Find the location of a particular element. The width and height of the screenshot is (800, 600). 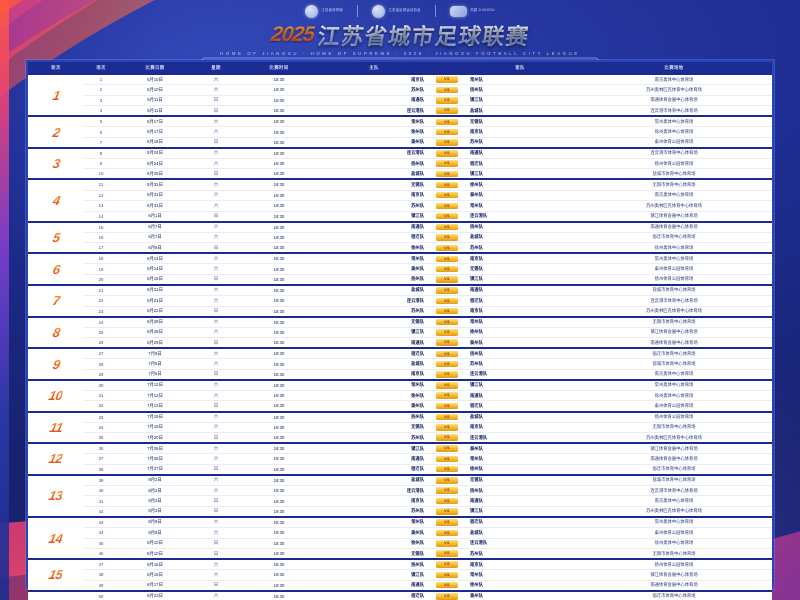

round-badge: 5 is located at coordinates (56, 237).